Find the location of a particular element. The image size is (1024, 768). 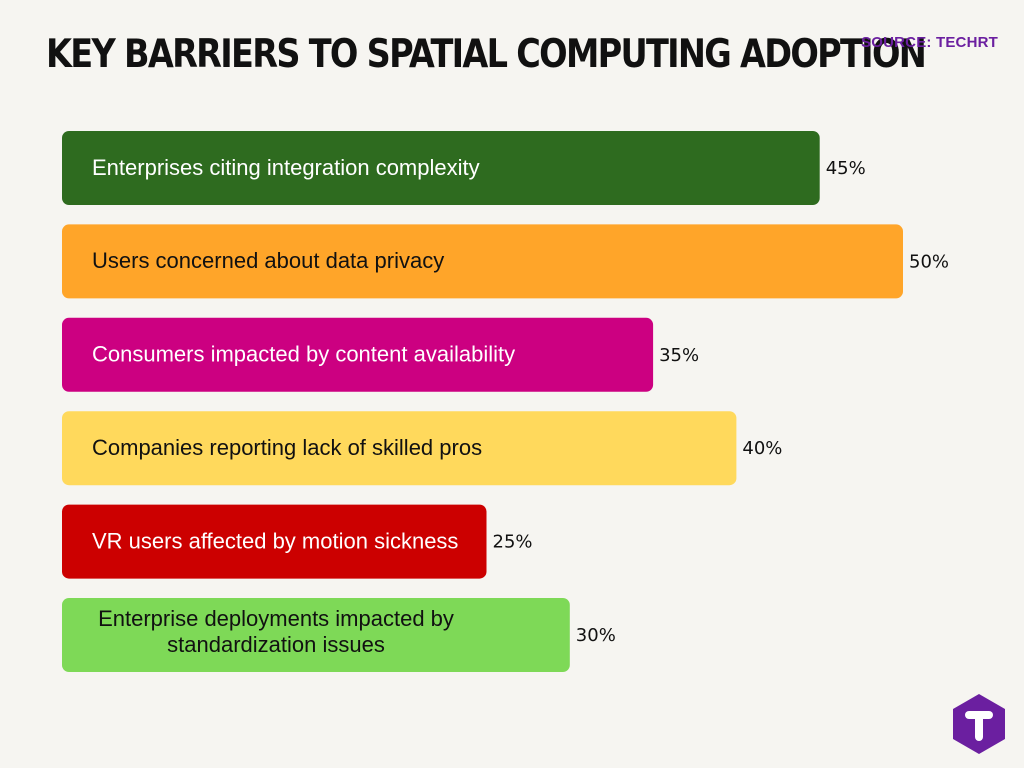

value-label-4: 40% is located at coordinates (762, 448).